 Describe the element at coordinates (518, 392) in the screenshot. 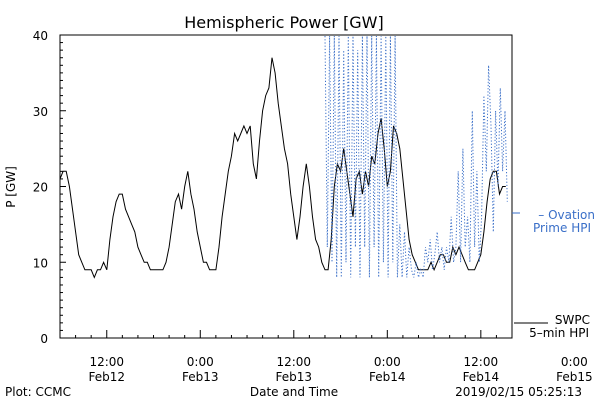

I see `footer-timestamp: 2019/02/15 05:25:13` at that location.